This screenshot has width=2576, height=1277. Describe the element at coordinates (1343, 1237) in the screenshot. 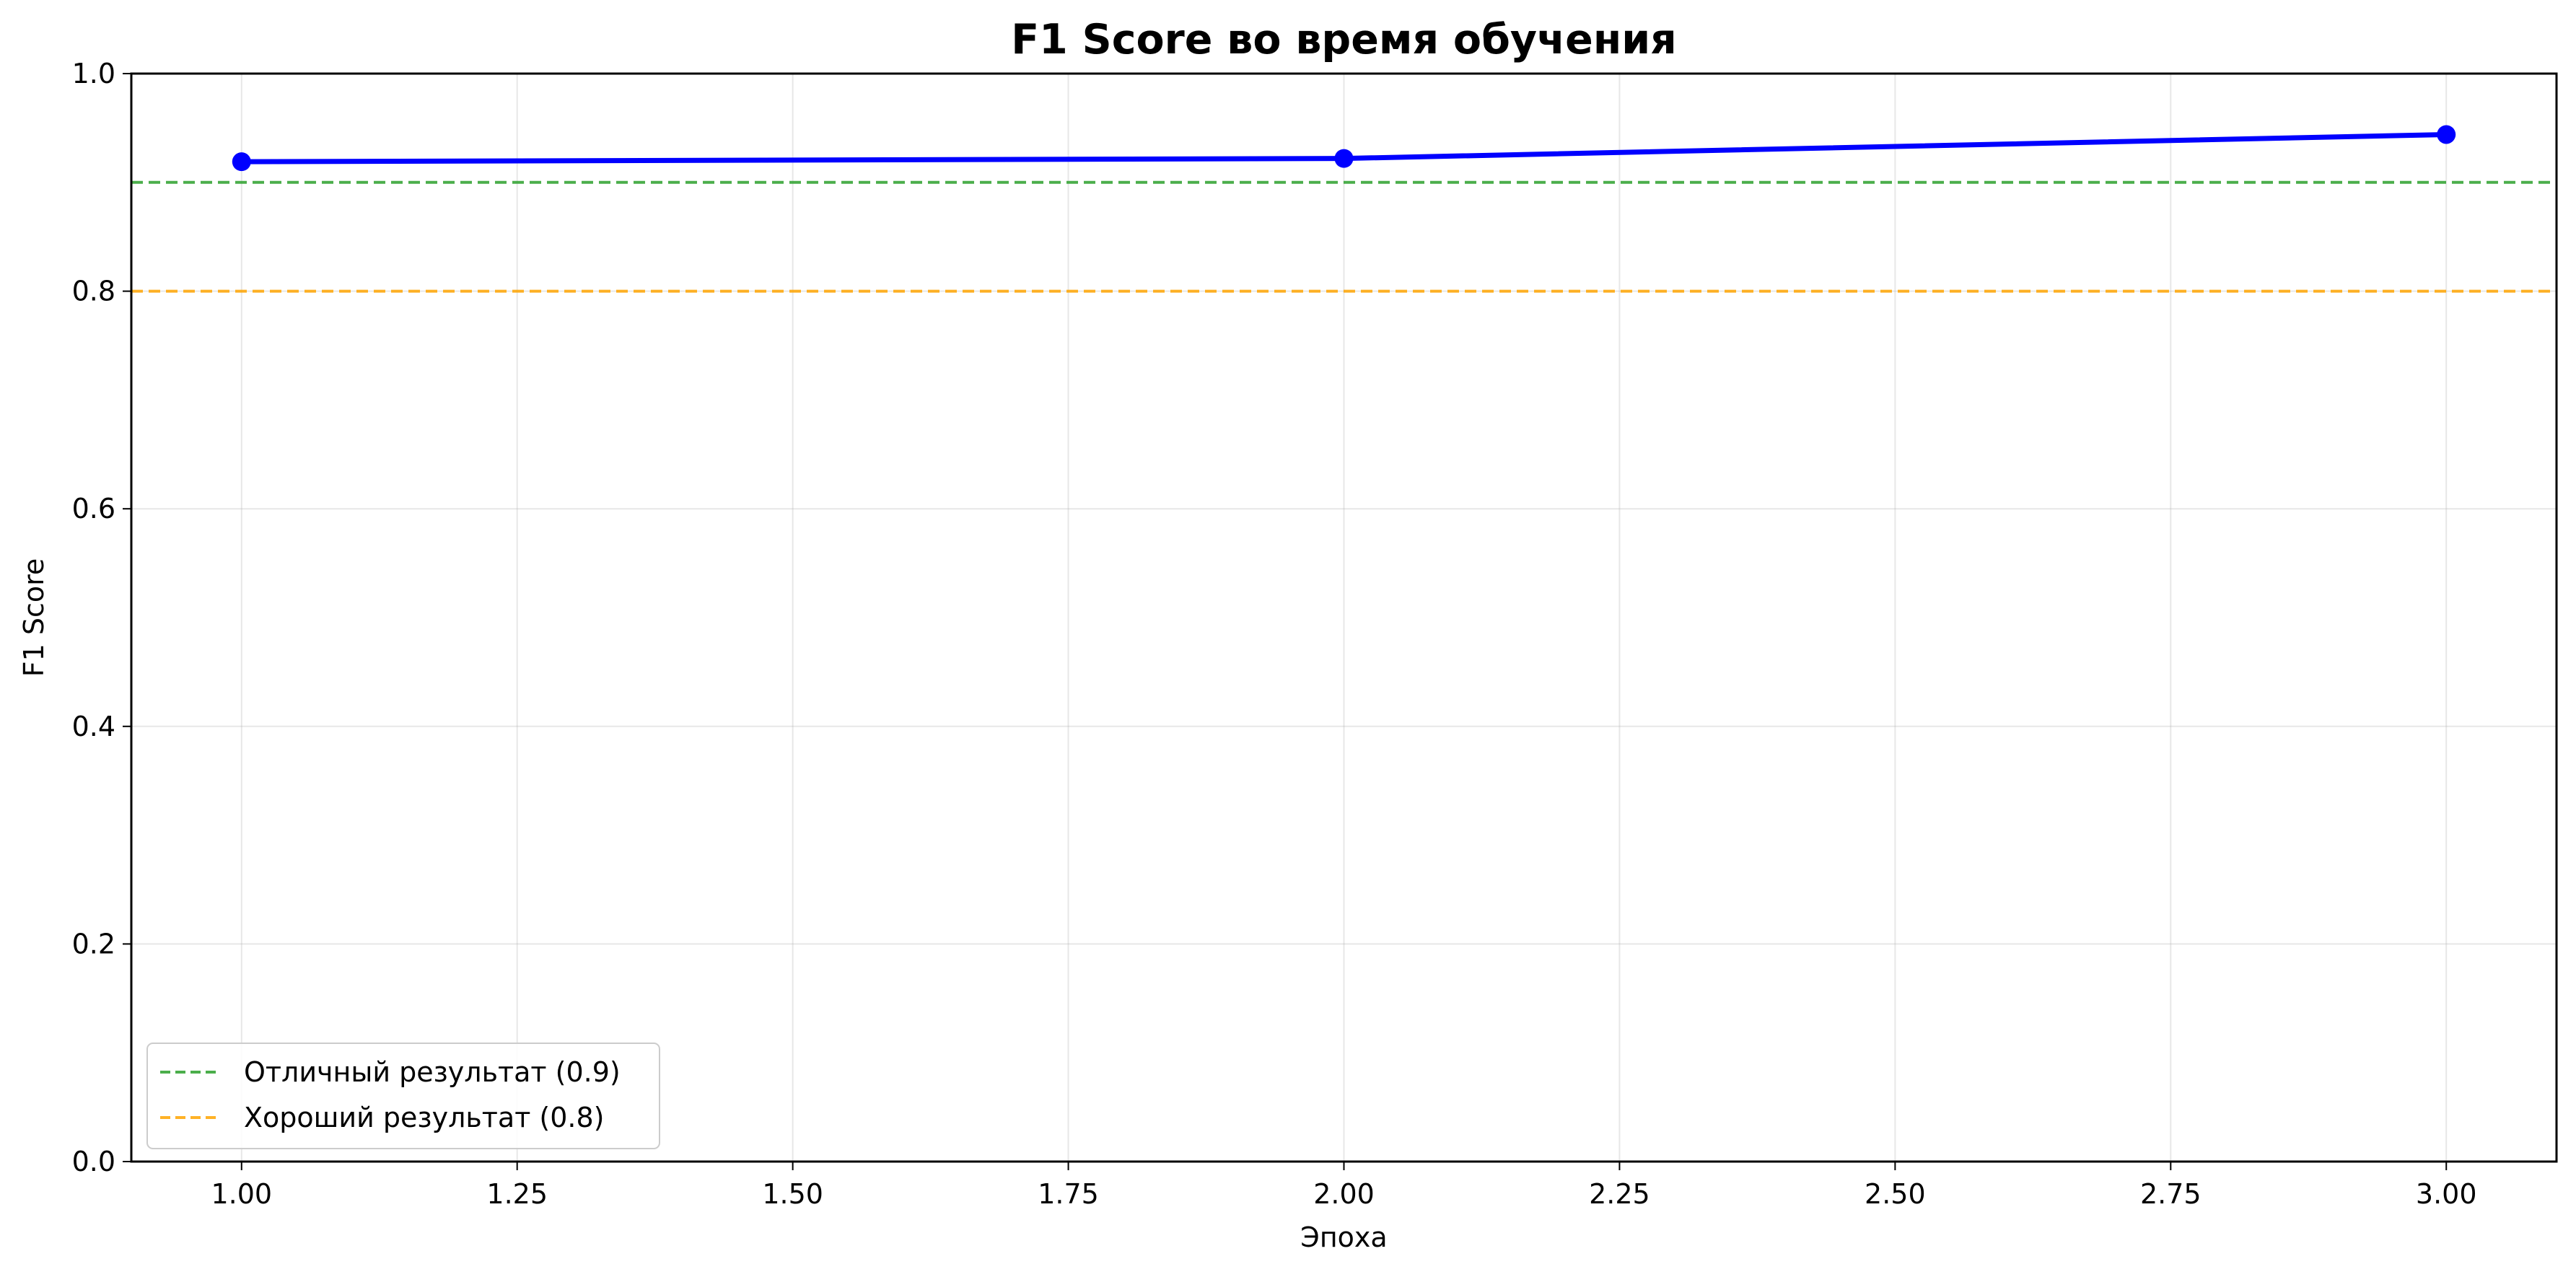

I see `x-axis-label: Эпоха` at that location.